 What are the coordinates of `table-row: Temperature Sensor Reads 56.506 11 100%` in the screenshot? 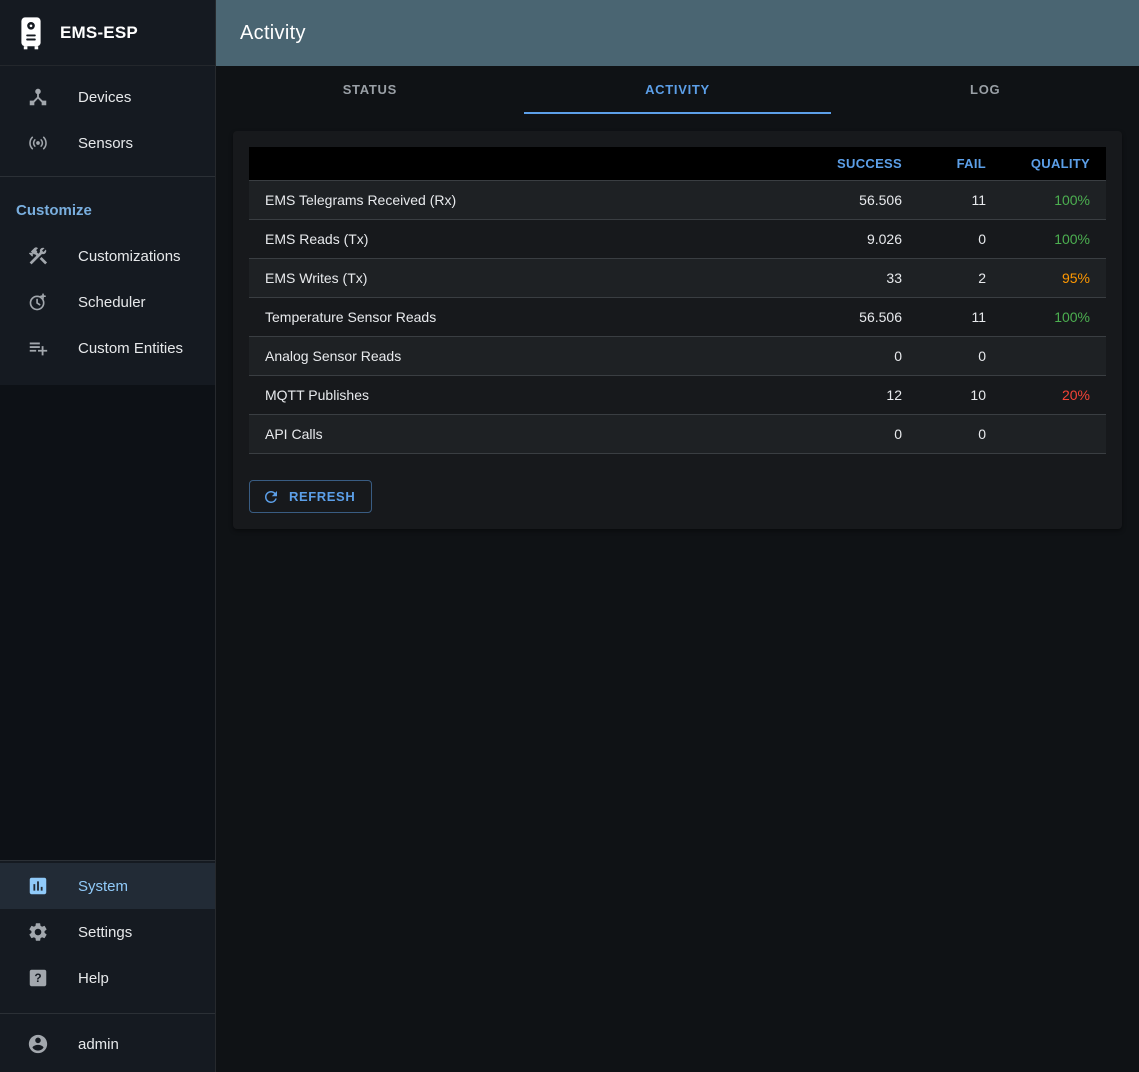 It's located at (677, 317).